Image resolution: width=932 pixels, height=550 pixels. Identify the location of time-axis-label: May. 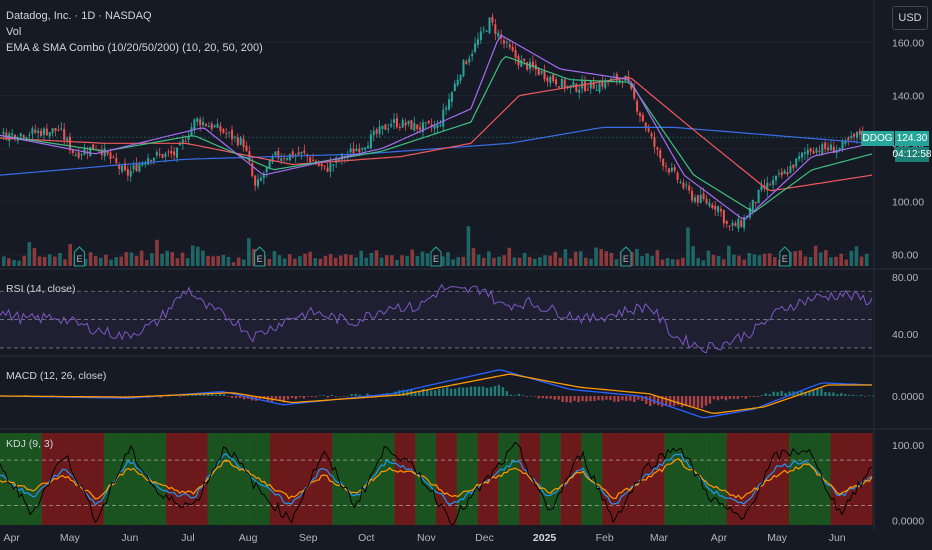
(70, 538).